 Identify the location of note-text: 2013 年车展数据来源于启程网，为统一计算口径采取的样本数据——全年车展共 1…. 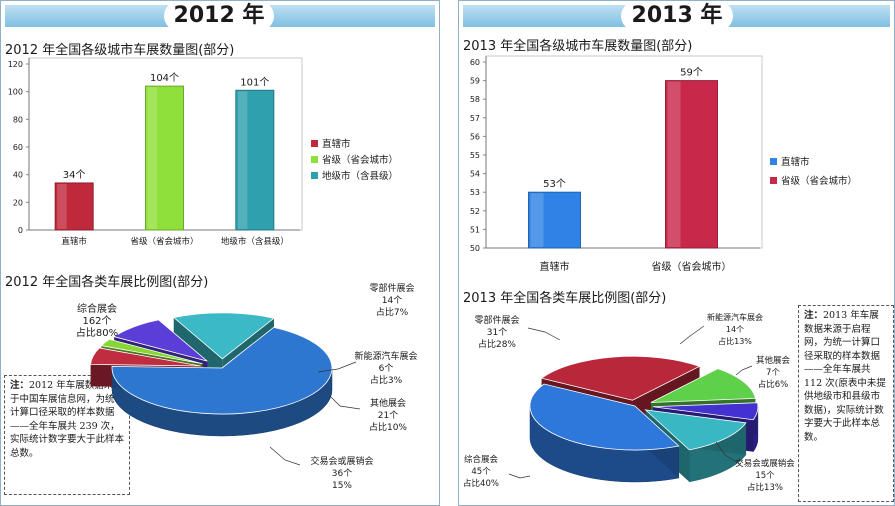
(845, 376).